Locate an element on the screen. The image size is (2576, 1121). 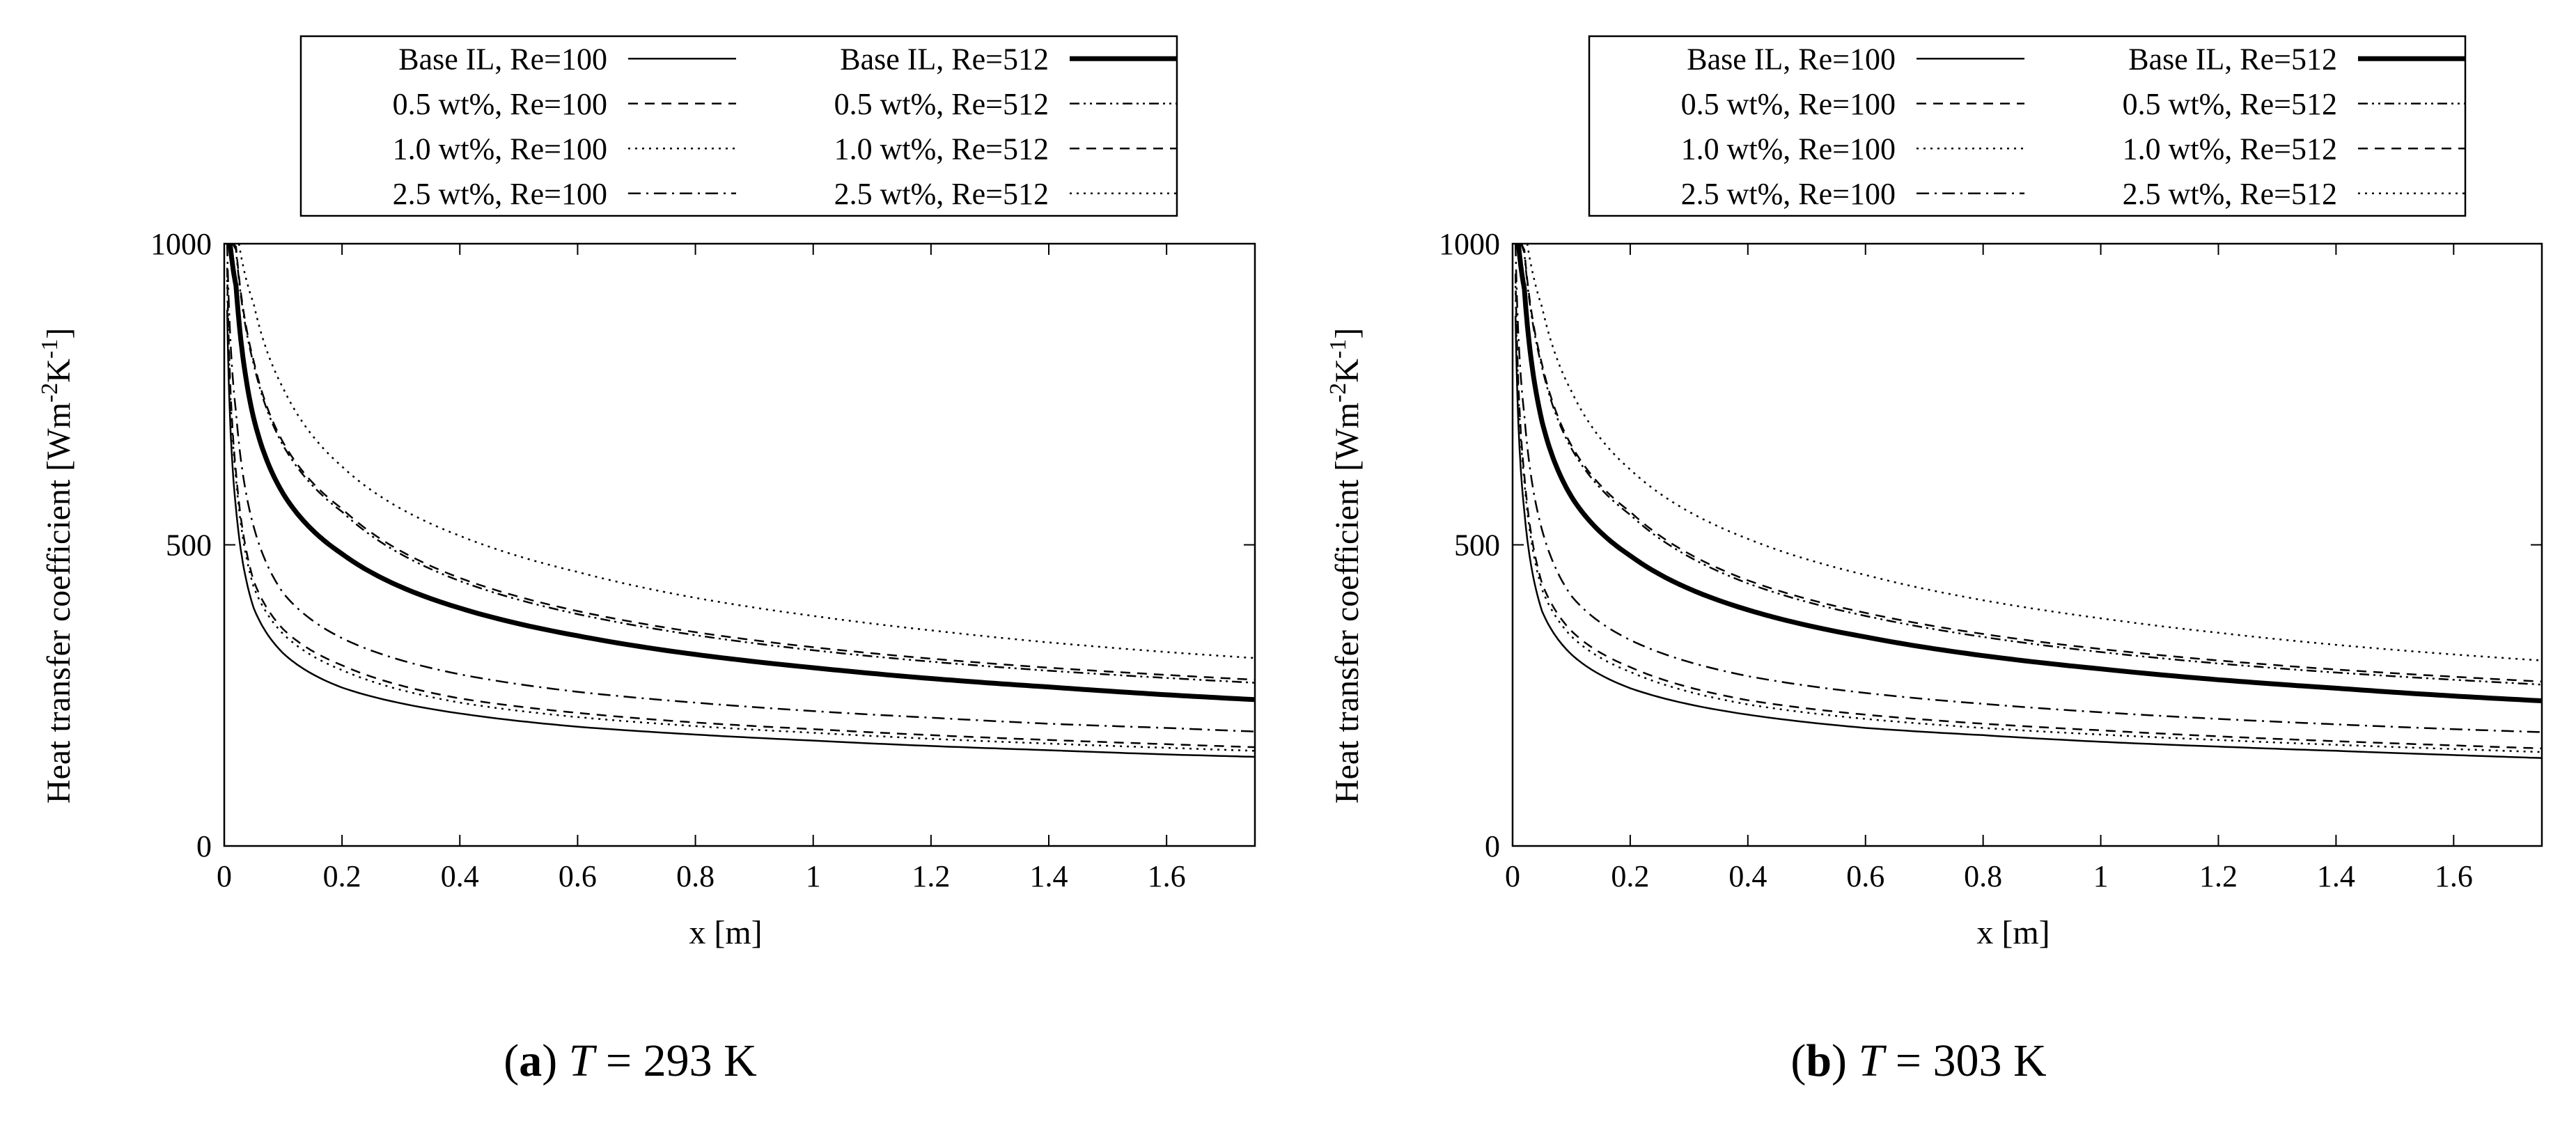
panel-caption: (b) T = 303 K is located at coordinates (1918, 1060).